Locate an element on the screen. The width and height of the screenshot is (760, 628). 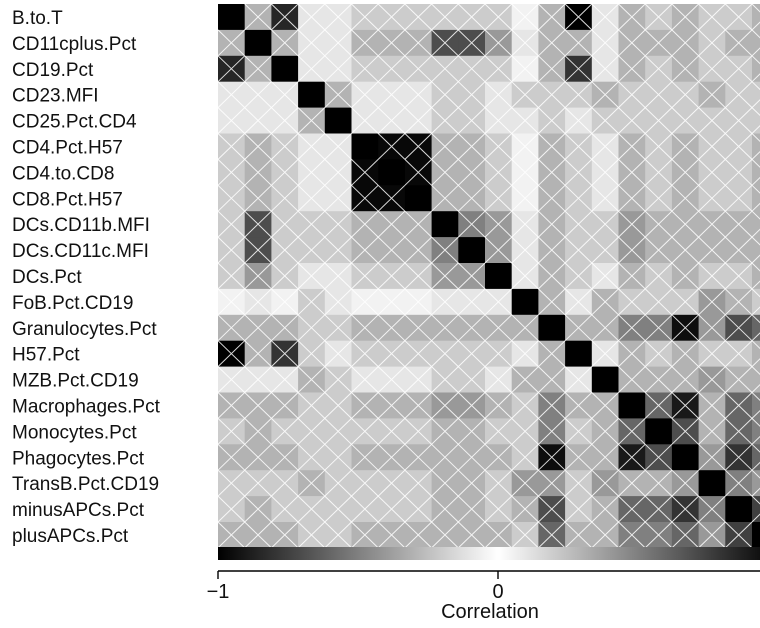
row-label: DCs.CD11c.MFI is located at coordinates (80, 251).